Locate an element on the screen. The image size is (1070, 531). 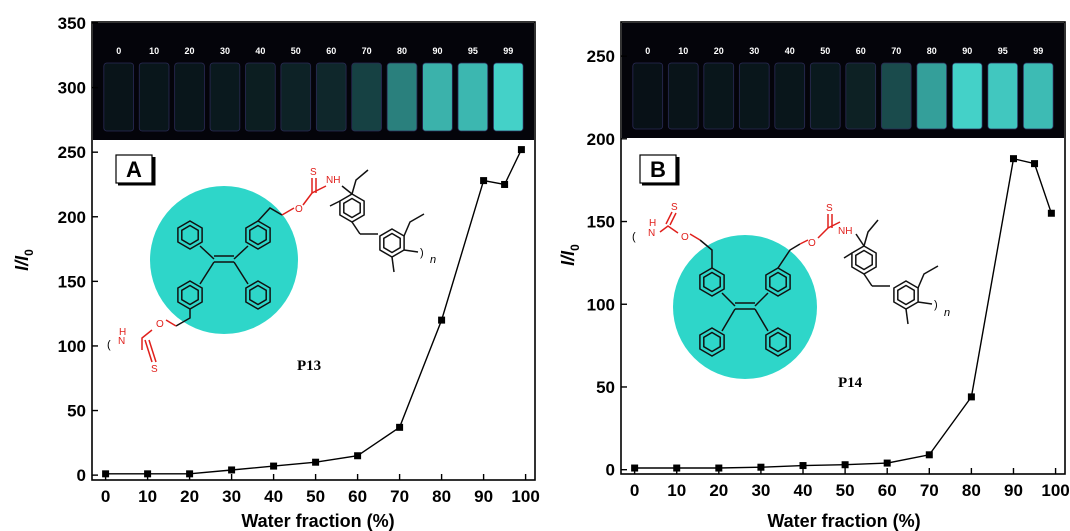
y-tick-label: 150 is located at coordinates (72, 281).